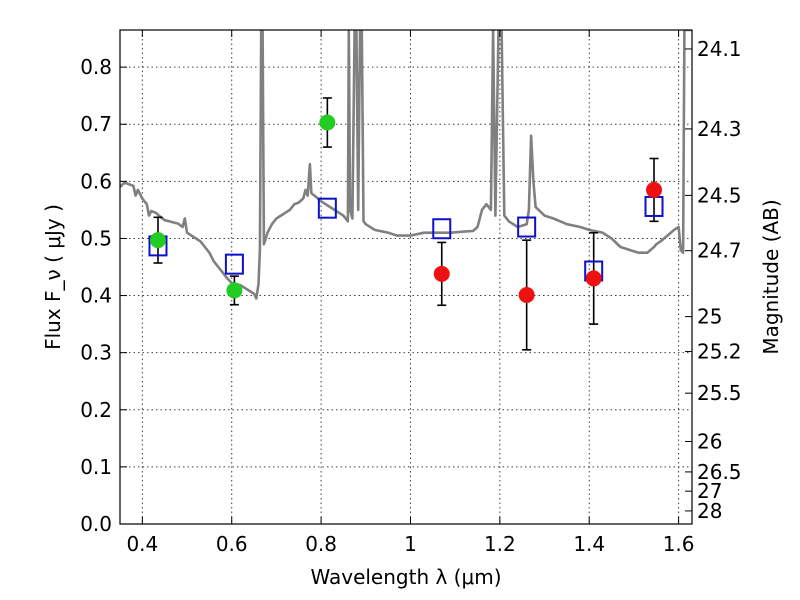 This screenshot has height=600, width=800. What do you see at coordinates (96, 238) in the screenshot?
I see `y-tick-label: 0.5` at bounding box center [96, 238].